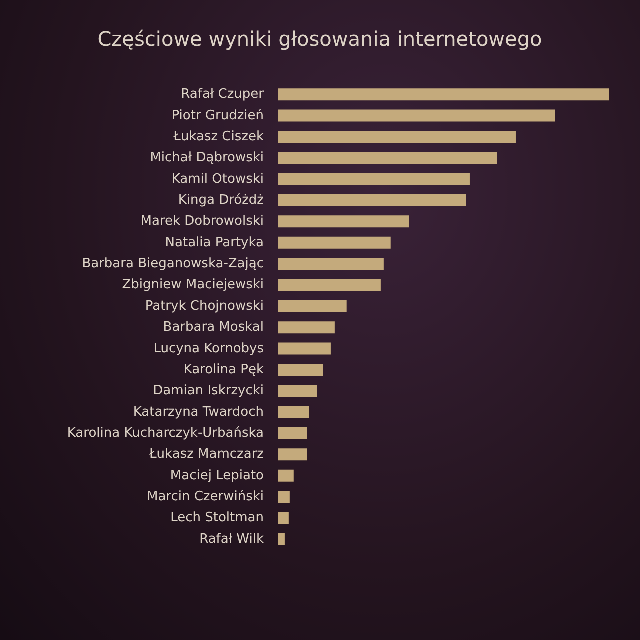 Image resolution: width=640 pixels, height=640 pixels. I want to click on y-tick-label: Marek Dobrowolski, so click(202, 222).